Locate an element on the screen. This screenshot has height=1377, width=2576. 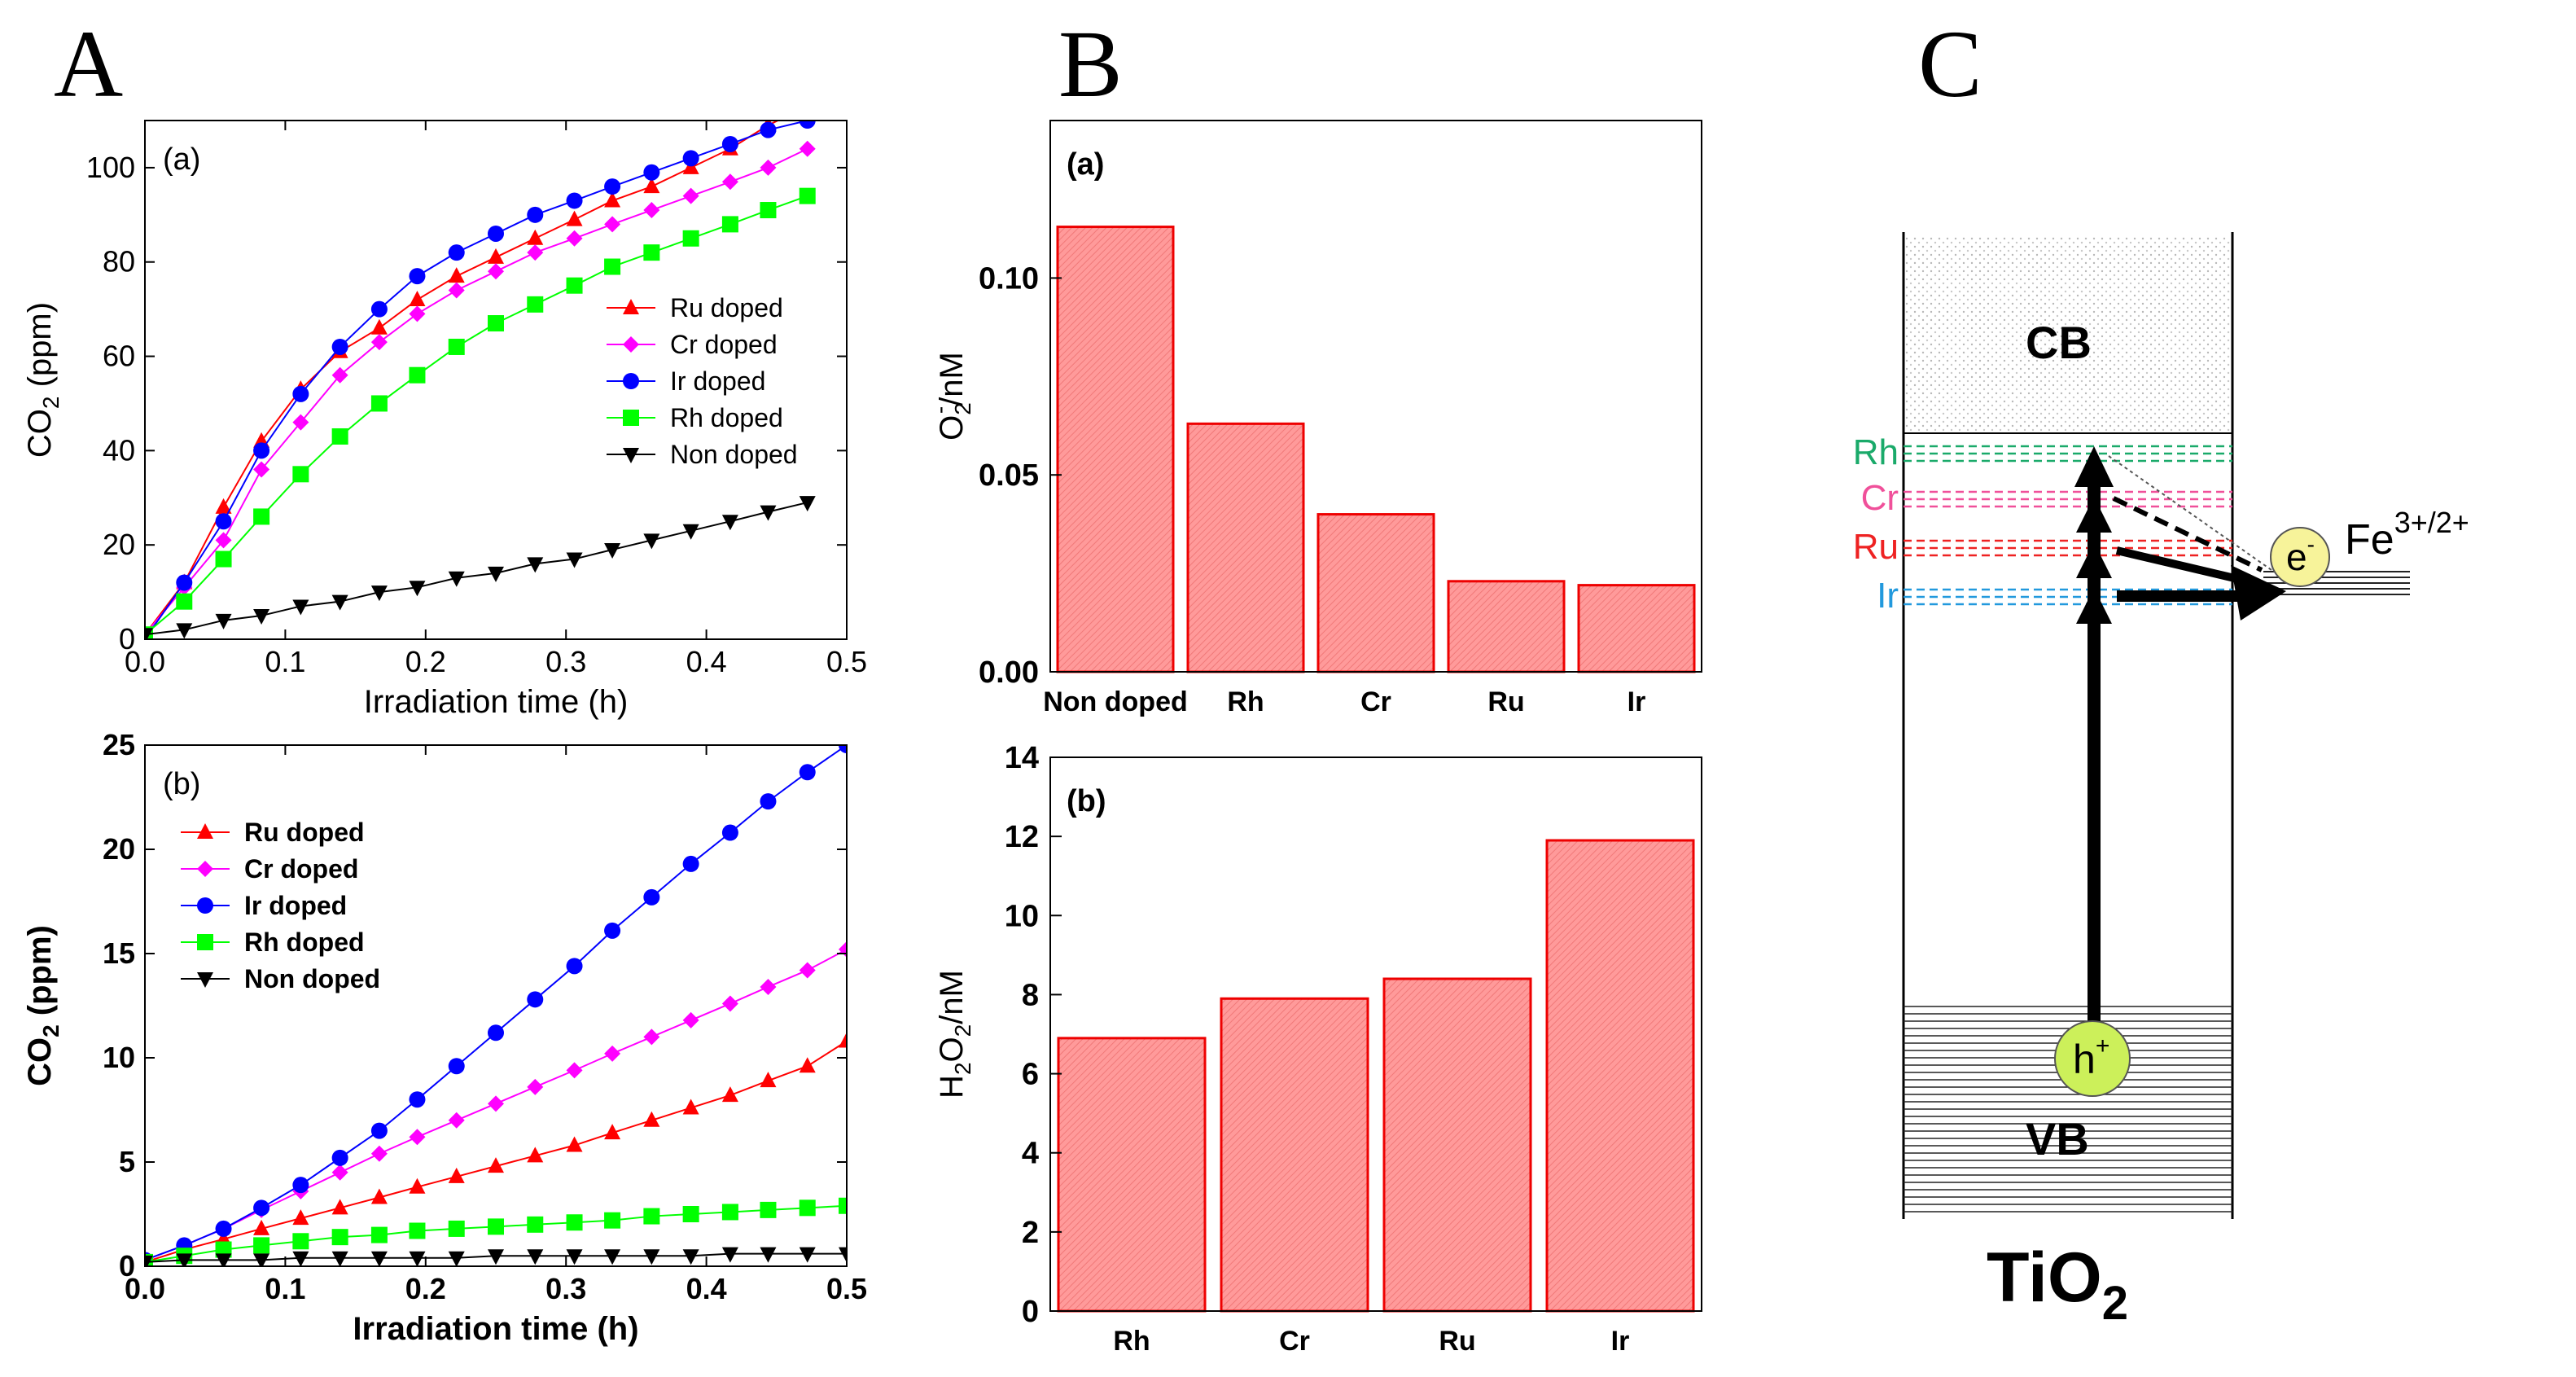
x-tick-label: 0.3 is located at coordinates (565, 661).